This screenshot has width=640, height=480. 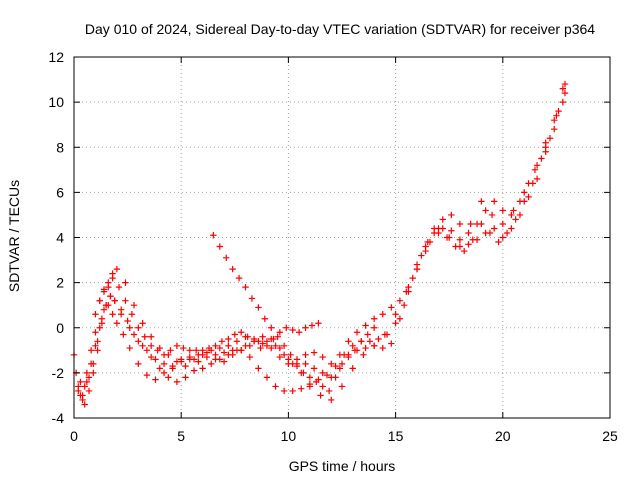 I want to click on x-tick-label: 20, so click(x=503, y=436).